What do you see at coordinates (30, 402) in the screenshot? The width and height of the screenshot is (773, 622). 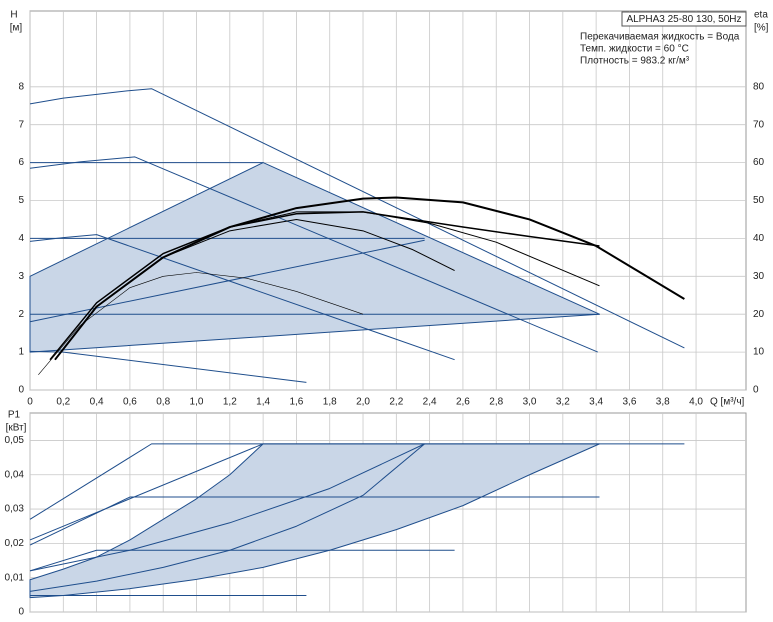 I see `x-tick-label: 0` at bounding box center [30, 402].